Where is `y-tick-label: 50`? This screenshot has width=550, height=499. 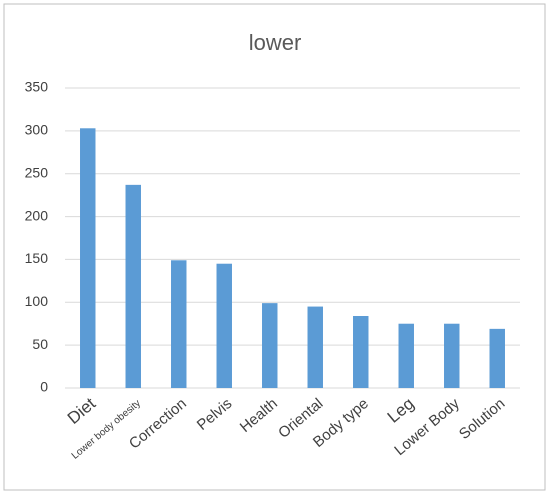 y-tick-label: 50 is located at coordinates (40, 344).